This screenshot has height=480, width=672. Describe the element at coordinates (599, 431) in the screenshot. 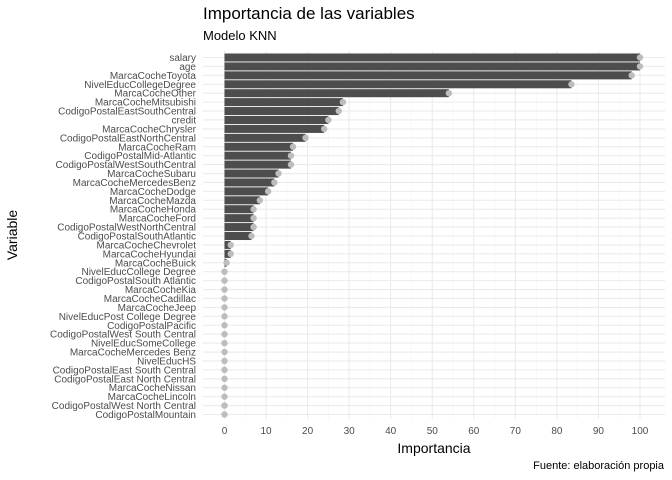

I see `x-tick-label: 90` at that location.